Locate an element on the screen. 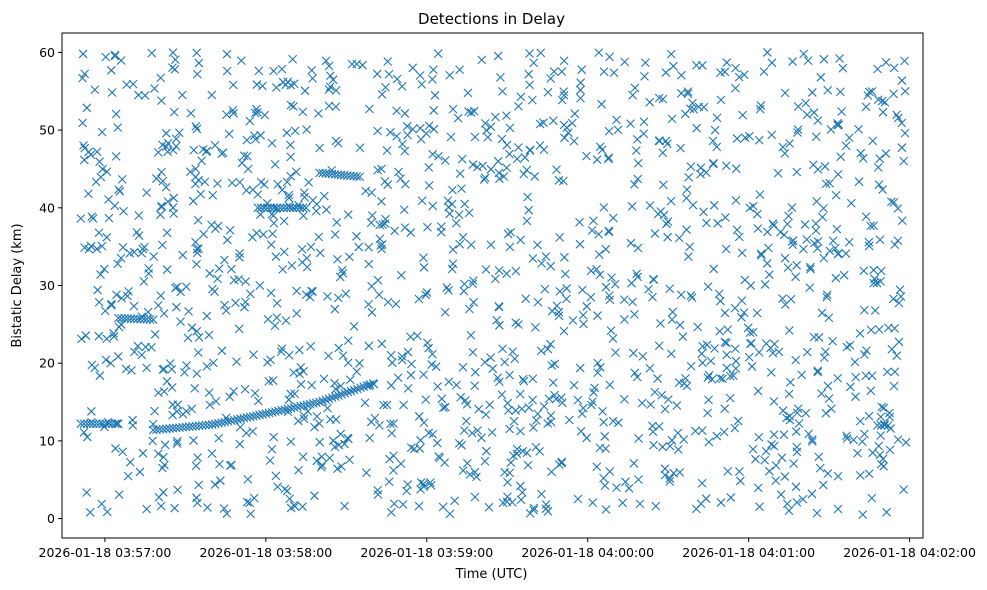 The width and height of the screenshot is (987, 590). x-tick-label-1: 2026-01-18 03:58:00 is located at coordinates (265, 552).